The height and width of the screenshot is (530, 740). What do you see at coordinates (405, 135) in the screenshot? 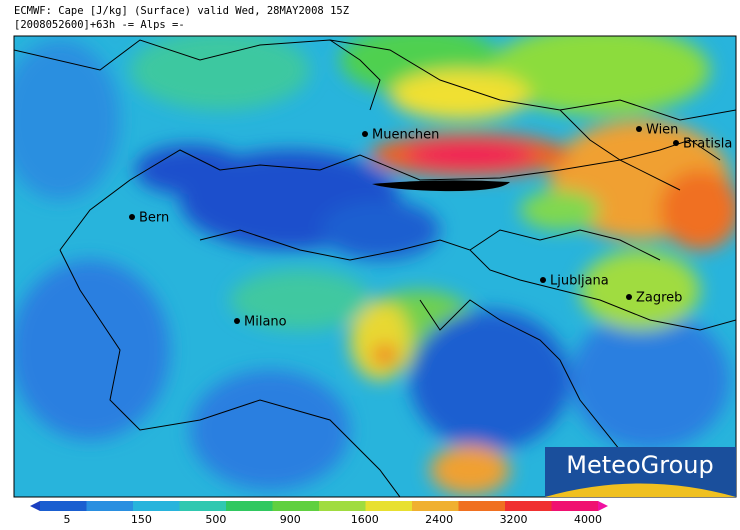
I see `city-label: Muenchen` at bounding box center [405, 135].